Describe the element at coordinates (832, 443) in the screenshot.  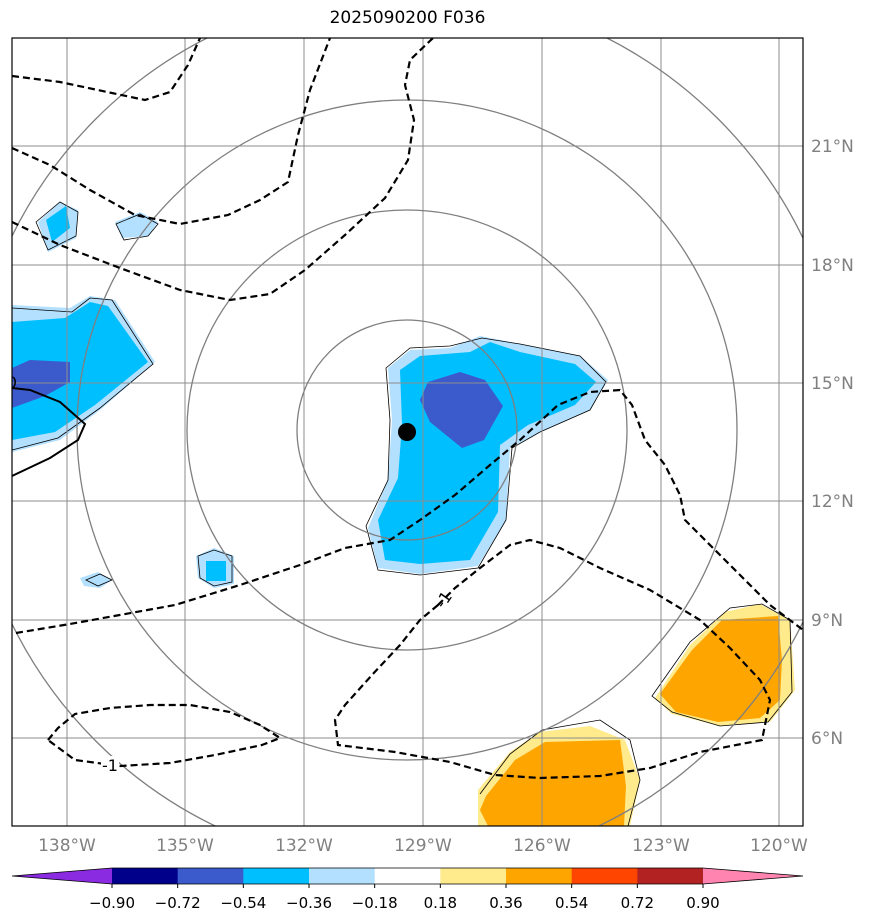
I see `latitude-labels: 21°N 18°N 15°N 12°N 9°N 6°N` at that location.